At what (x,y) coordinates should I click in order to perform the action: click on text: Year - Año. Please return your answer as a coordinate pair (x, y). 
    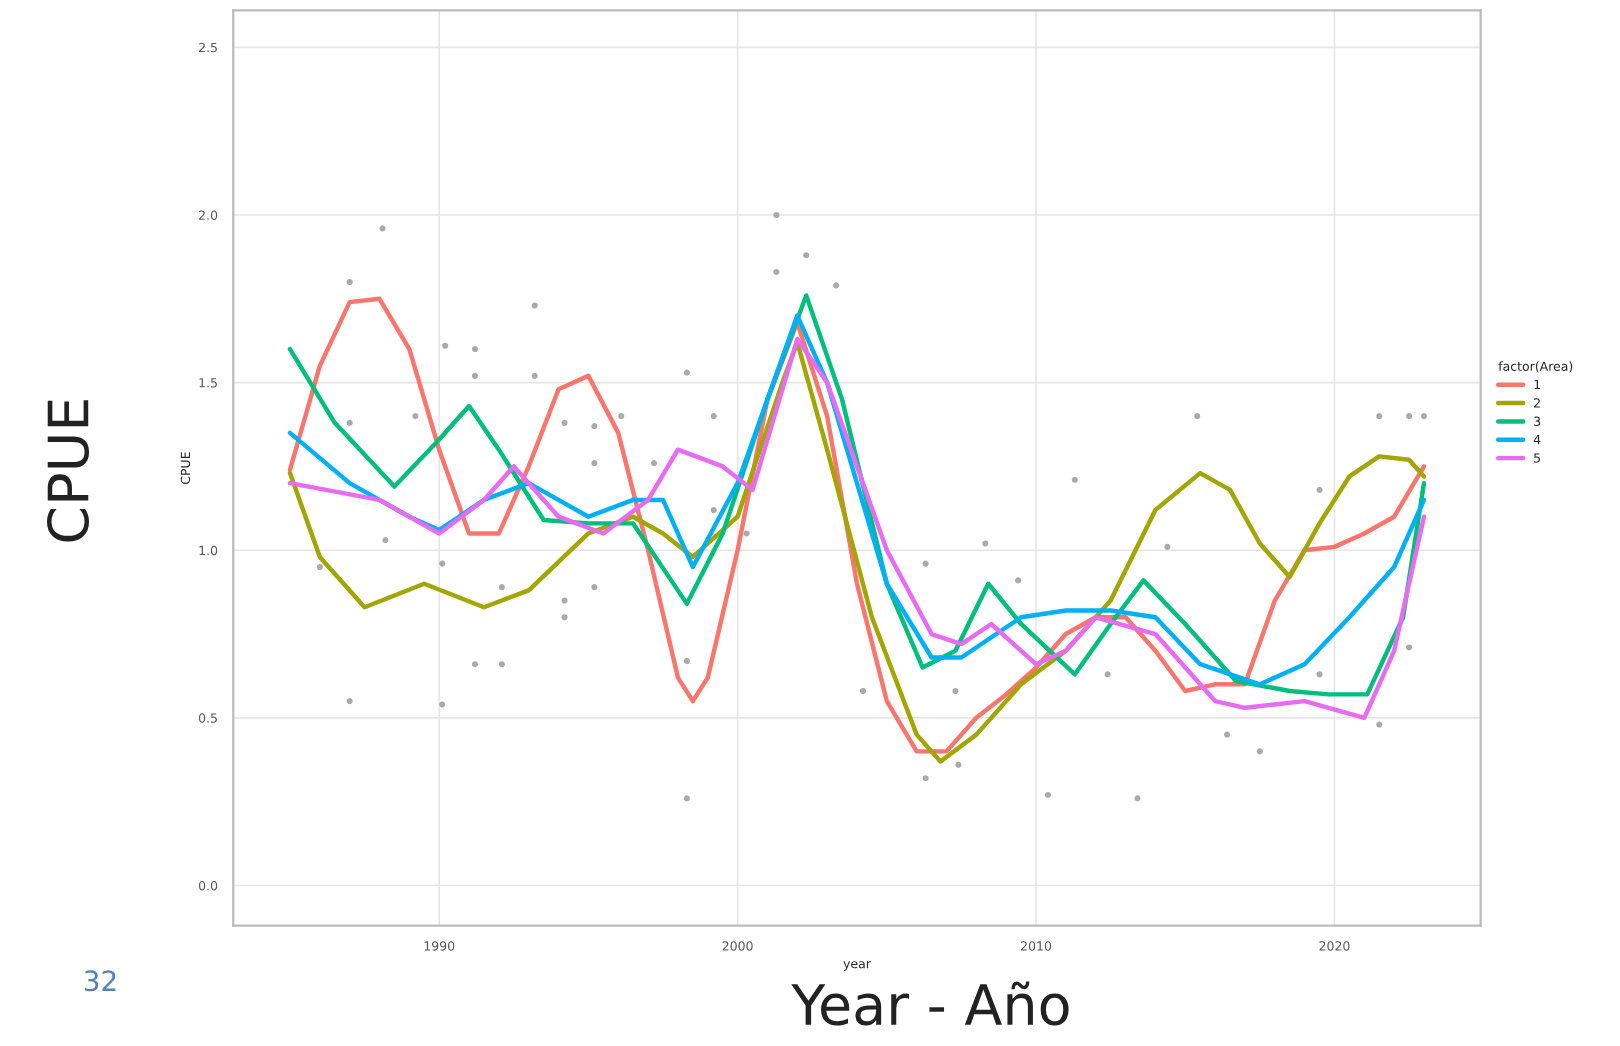
    Looking at the image, I should click on (930, 1003).